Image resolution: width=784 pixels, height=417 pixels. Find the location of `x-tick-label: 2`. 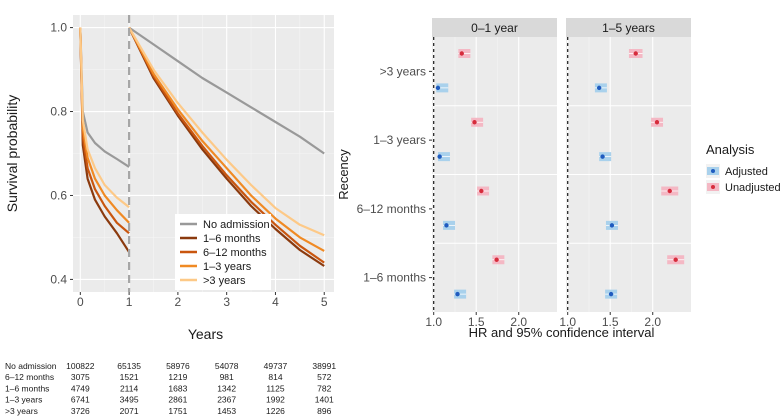

x-tick-label: 2 is located at coordinates (178, 302).